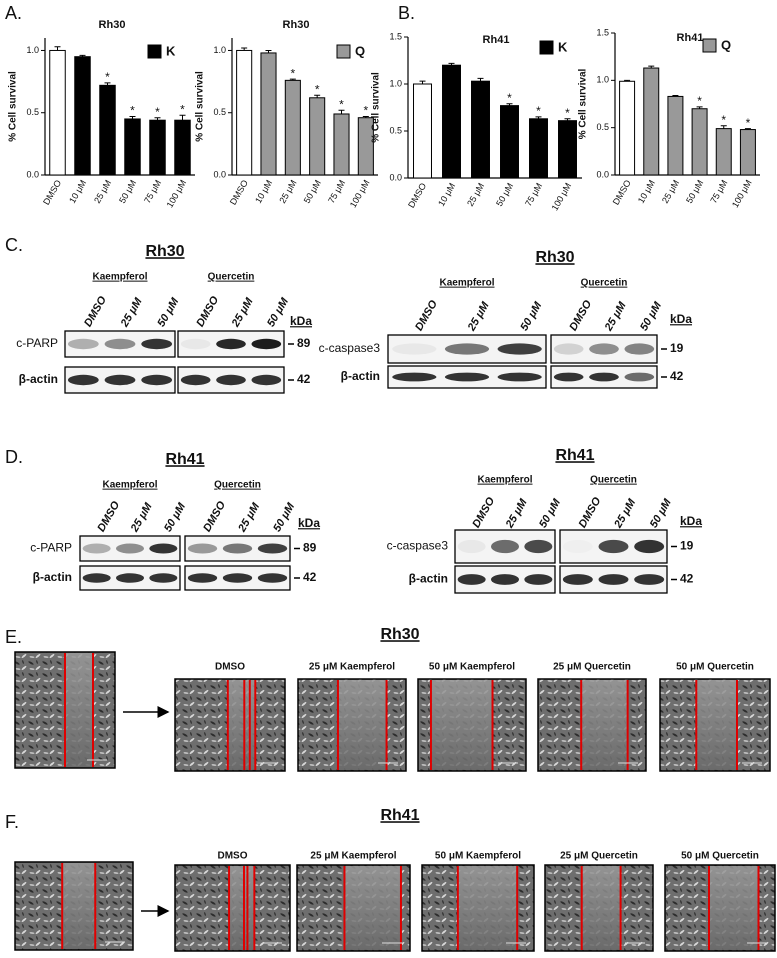 The image size is (777, 958). Describe the element at coordinates (734, 908) in the screenshot. I see `wound-gap` at that location.